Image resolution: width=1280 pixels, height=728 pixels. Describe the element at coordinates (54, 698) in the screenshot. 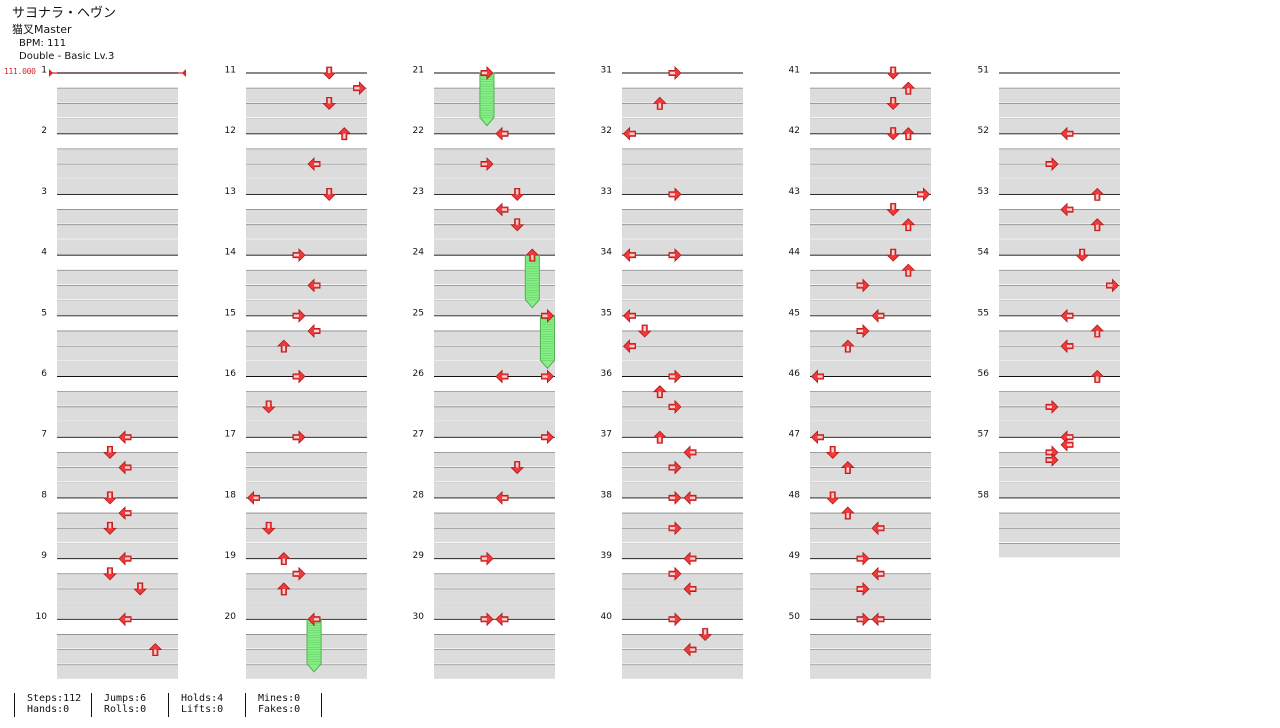

I see `stat-steps: Steps:112` at that location.